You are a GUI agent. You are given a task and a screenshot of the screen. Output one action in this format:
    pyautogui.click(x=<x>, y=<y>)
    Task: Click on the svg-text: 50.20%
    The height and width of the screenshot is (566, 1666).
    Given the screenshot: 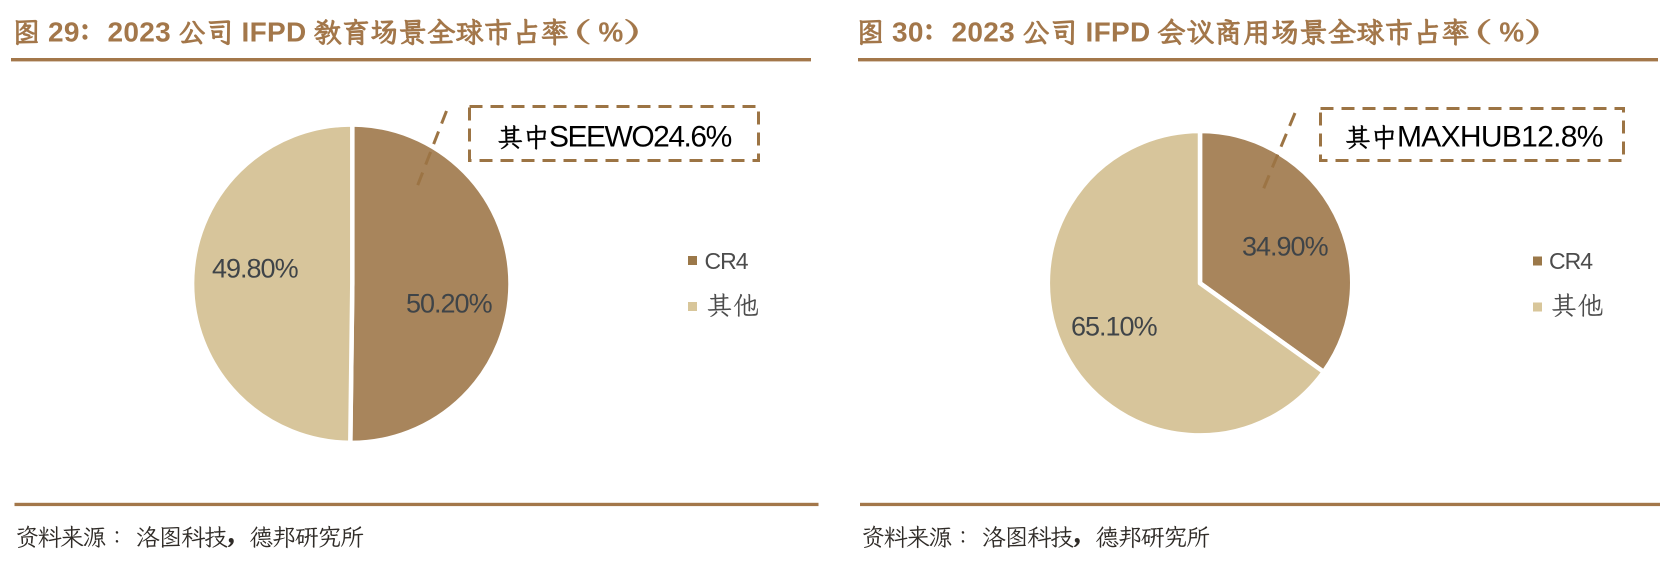 What is the action you would take?
    pyautogui.click(x=449, y=304)
    